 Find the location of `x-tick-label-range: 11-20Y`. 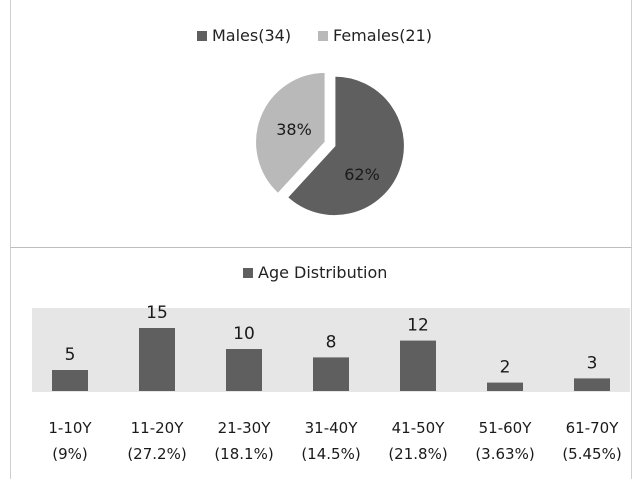

x-tick-label-range: 11-20Y is located at coordinates (158, 428).